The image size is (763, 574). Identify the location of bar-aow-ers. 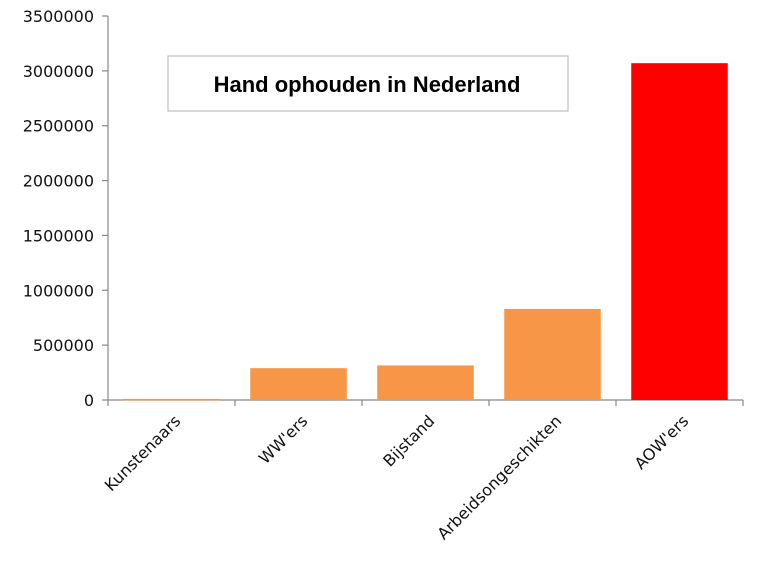
(679, 231).